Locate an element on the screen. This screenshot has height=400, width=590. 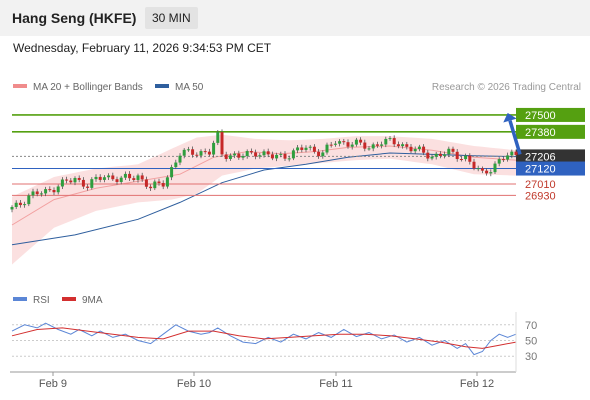
interval-button: 30 MIN is located at coordinates (171, 18).